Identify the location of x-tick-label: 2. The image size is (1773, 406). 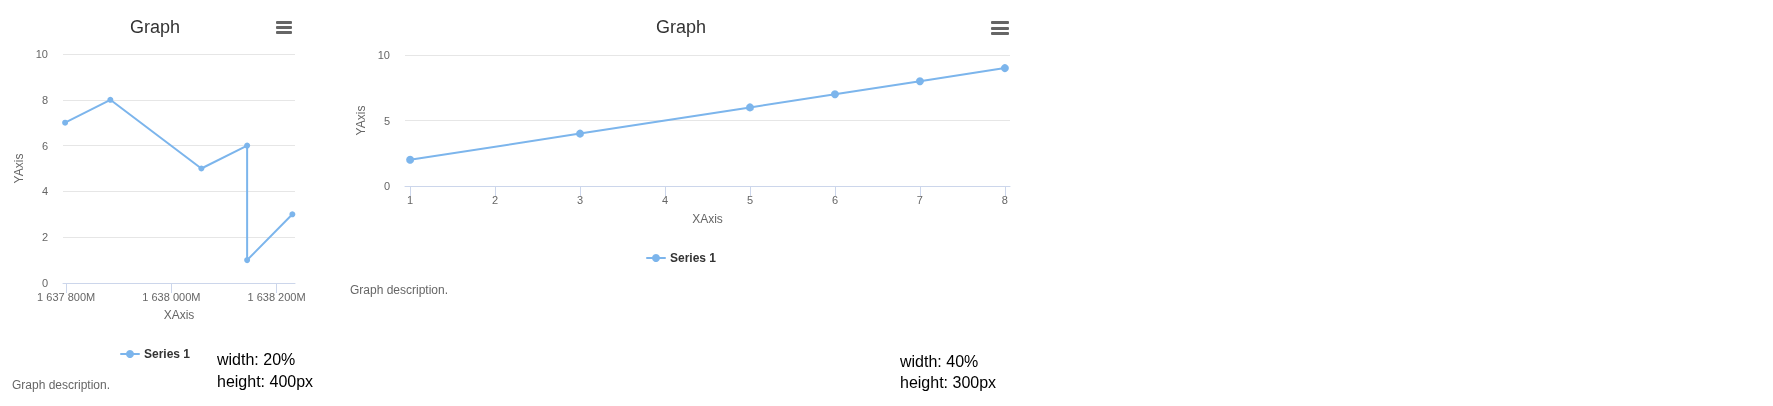
(495, 199).